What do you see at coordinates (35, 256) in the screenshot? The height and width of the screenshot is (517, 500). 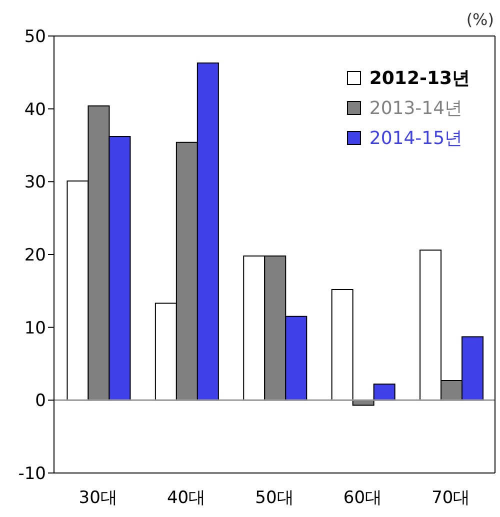 I see `y-tick-label: 20` at bounding box center [35, 256].